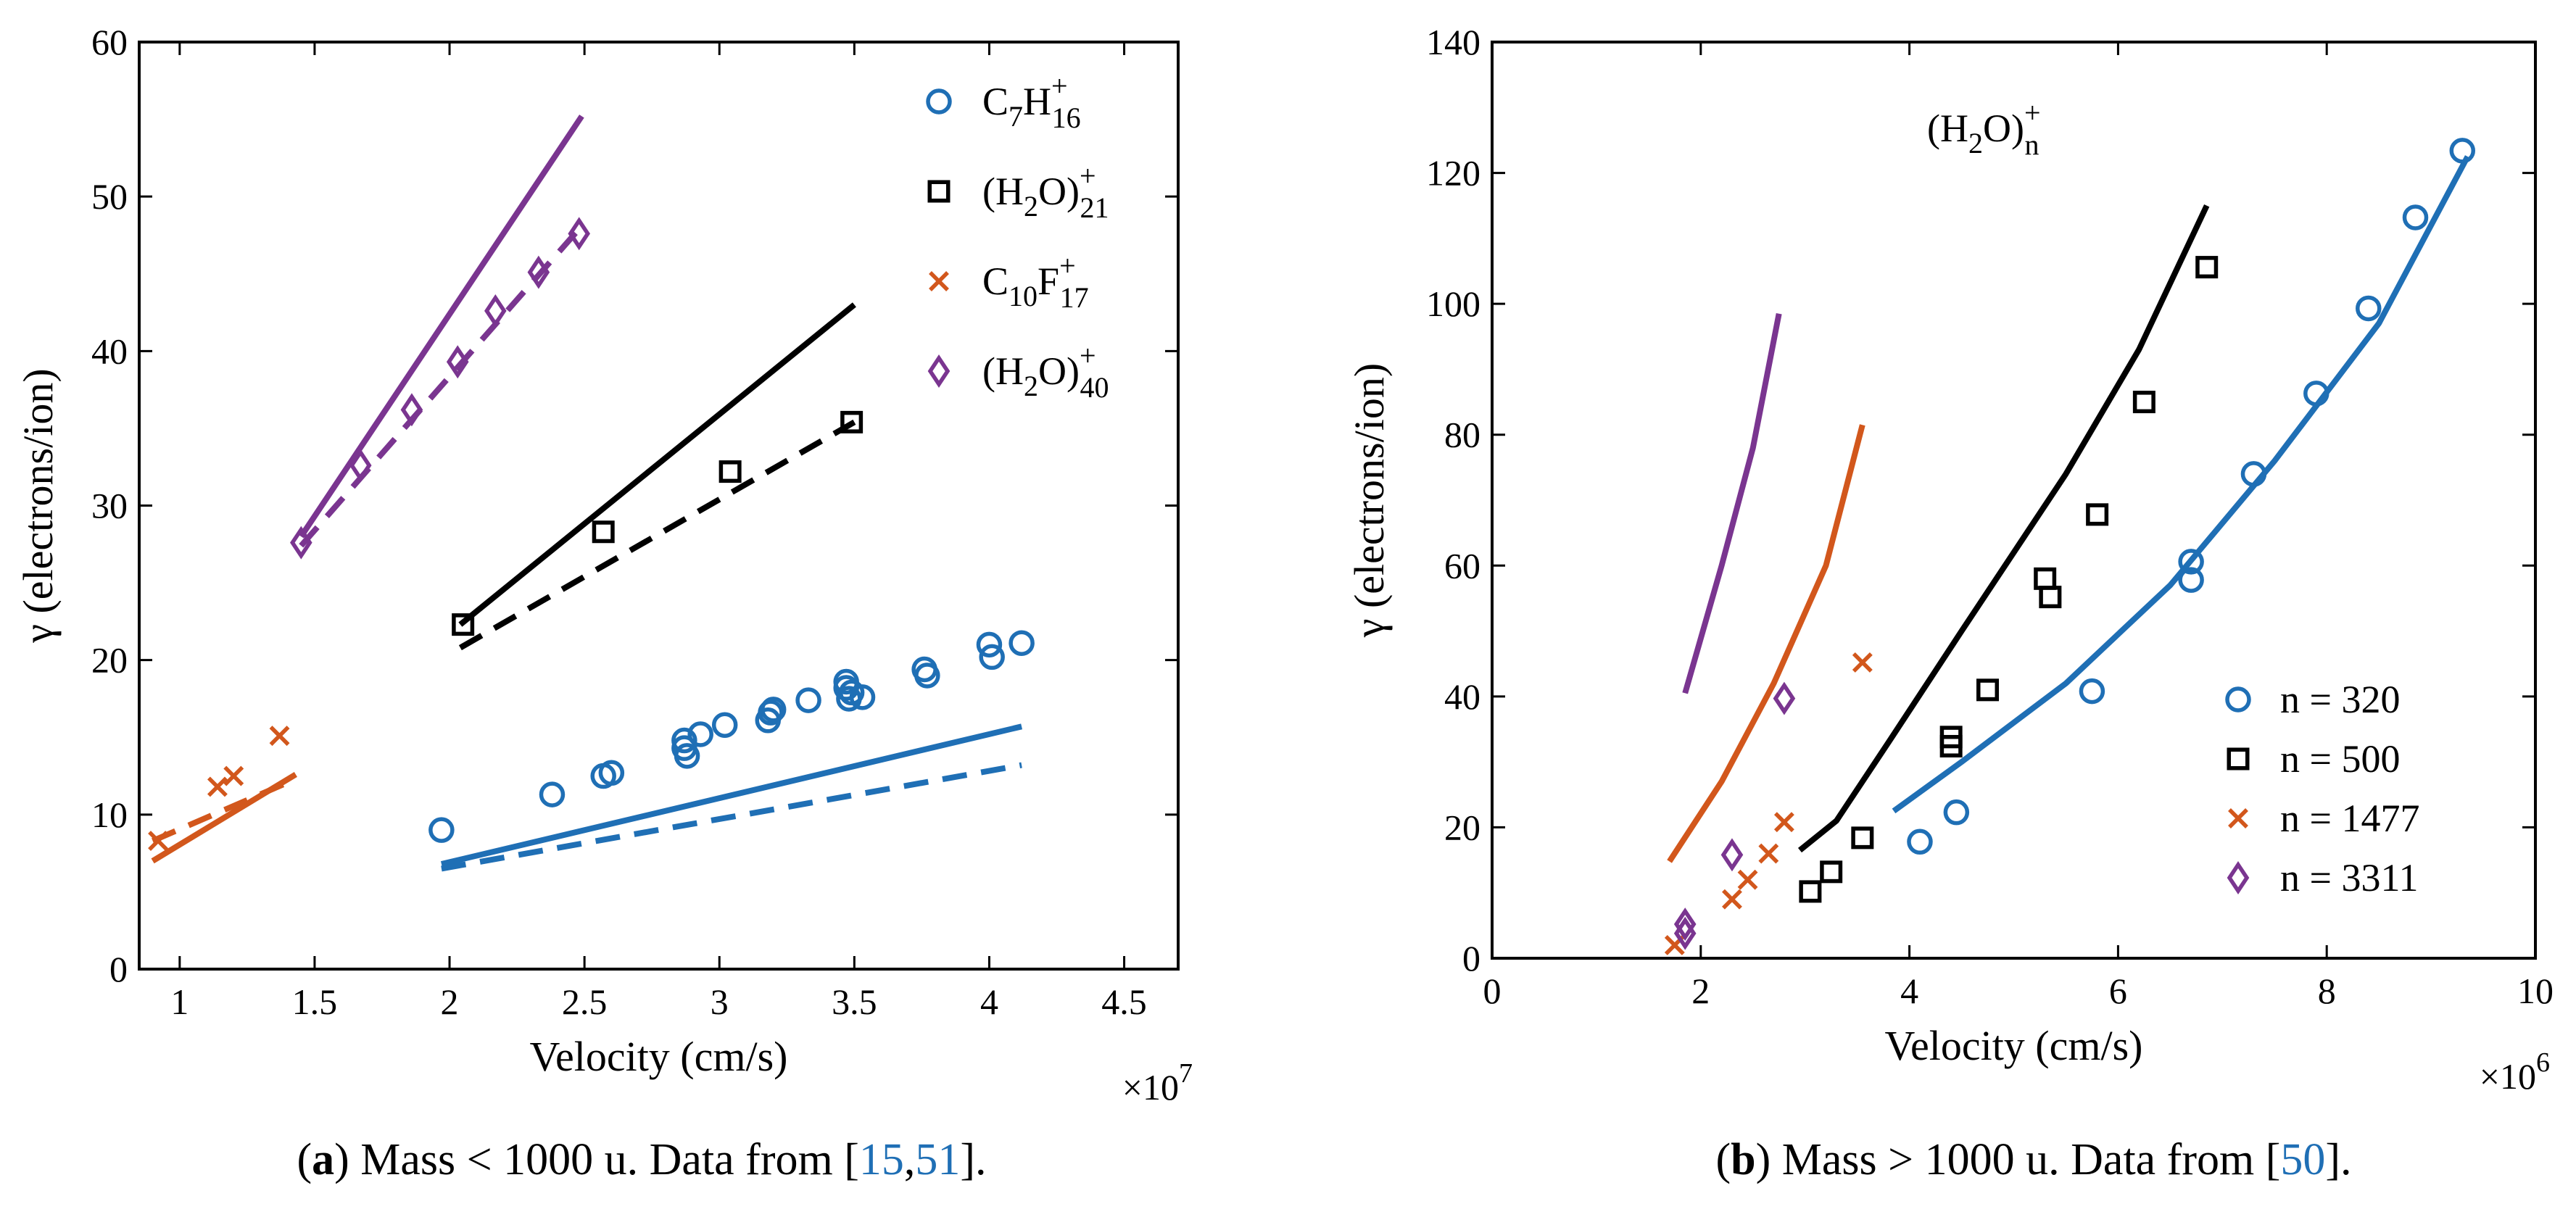  I want to click on series-circle, so click(2191, 496).